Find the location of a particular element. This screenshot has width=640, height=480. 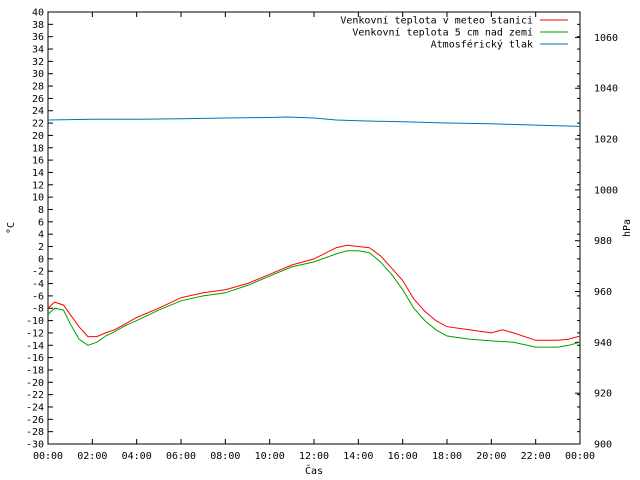

left-tick-label: 14 is located at coordinates (38, 173).